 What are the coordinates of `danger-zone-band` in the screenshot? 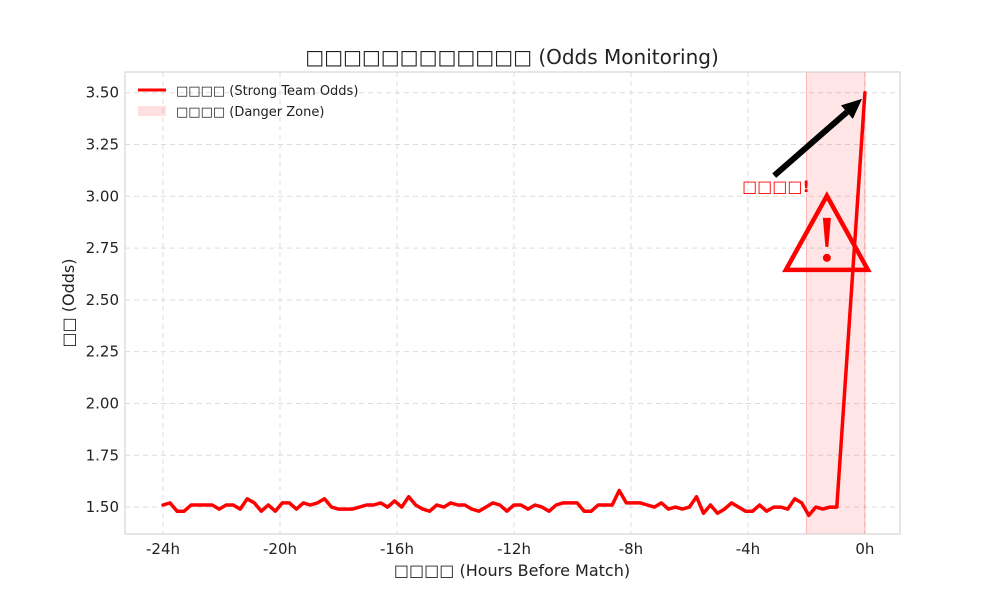 It's located at (835, 303).